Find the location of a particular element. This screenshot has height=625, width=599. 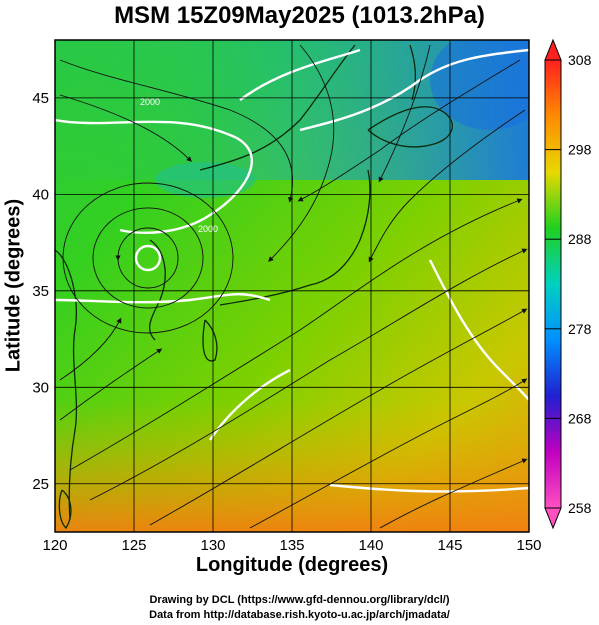

y-tick-label: 25 is located at coordinates (40, 484).